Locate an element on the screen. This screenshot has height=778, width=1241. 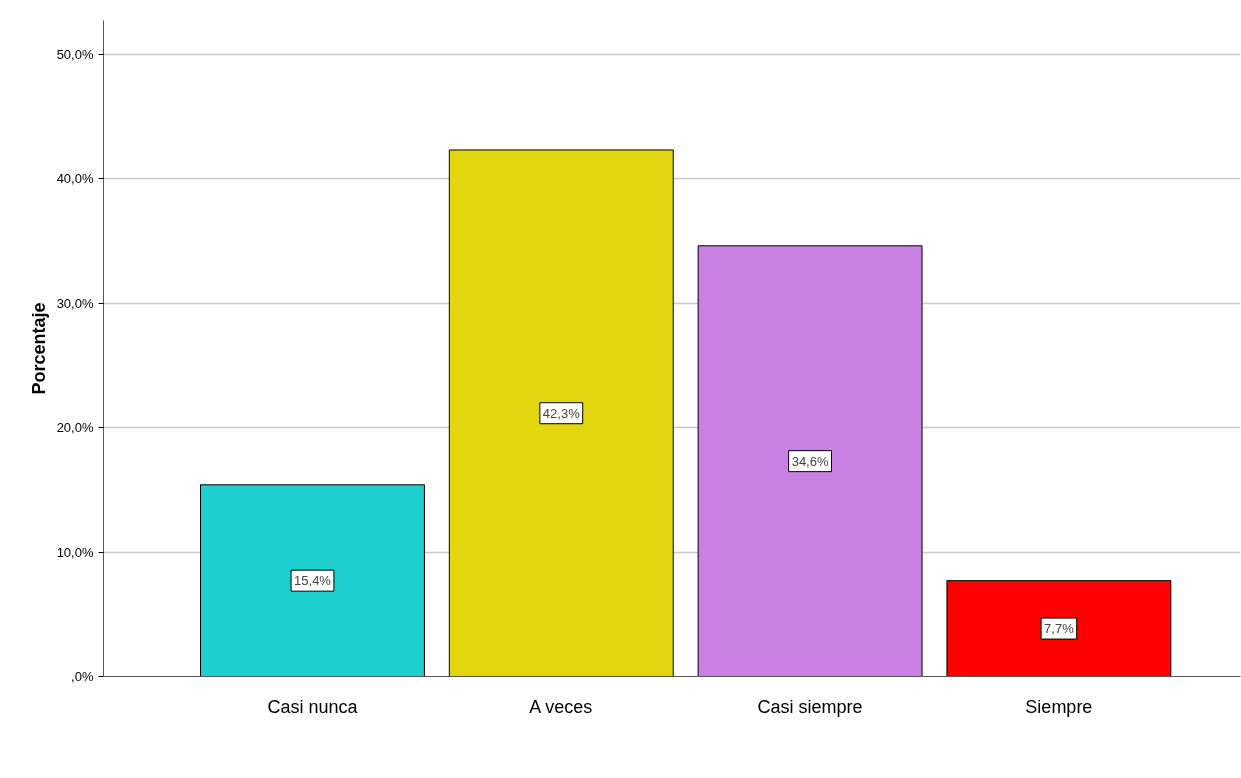
x-tick-label: Casi nunca is located at coordinates (313, 706).